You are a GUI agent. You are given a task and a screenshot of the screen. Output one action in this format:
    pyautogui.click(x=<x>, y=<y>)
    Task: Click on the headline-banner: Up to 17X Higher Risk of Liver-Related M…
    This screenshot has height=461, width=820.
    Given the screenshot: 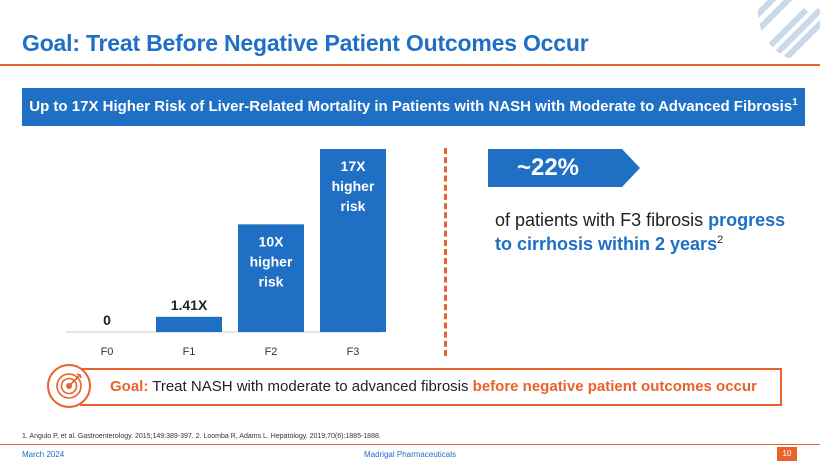 What is the action you would take?
    pyautogui.click(x=413, y=107)
    